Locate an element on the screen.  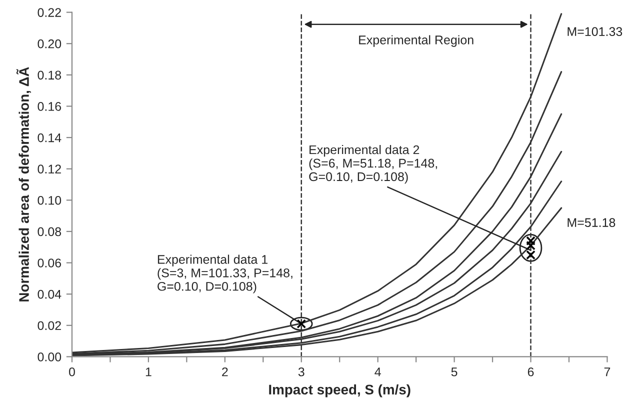
y-tick-label: 0.18 is located at coordinates (50, 75).